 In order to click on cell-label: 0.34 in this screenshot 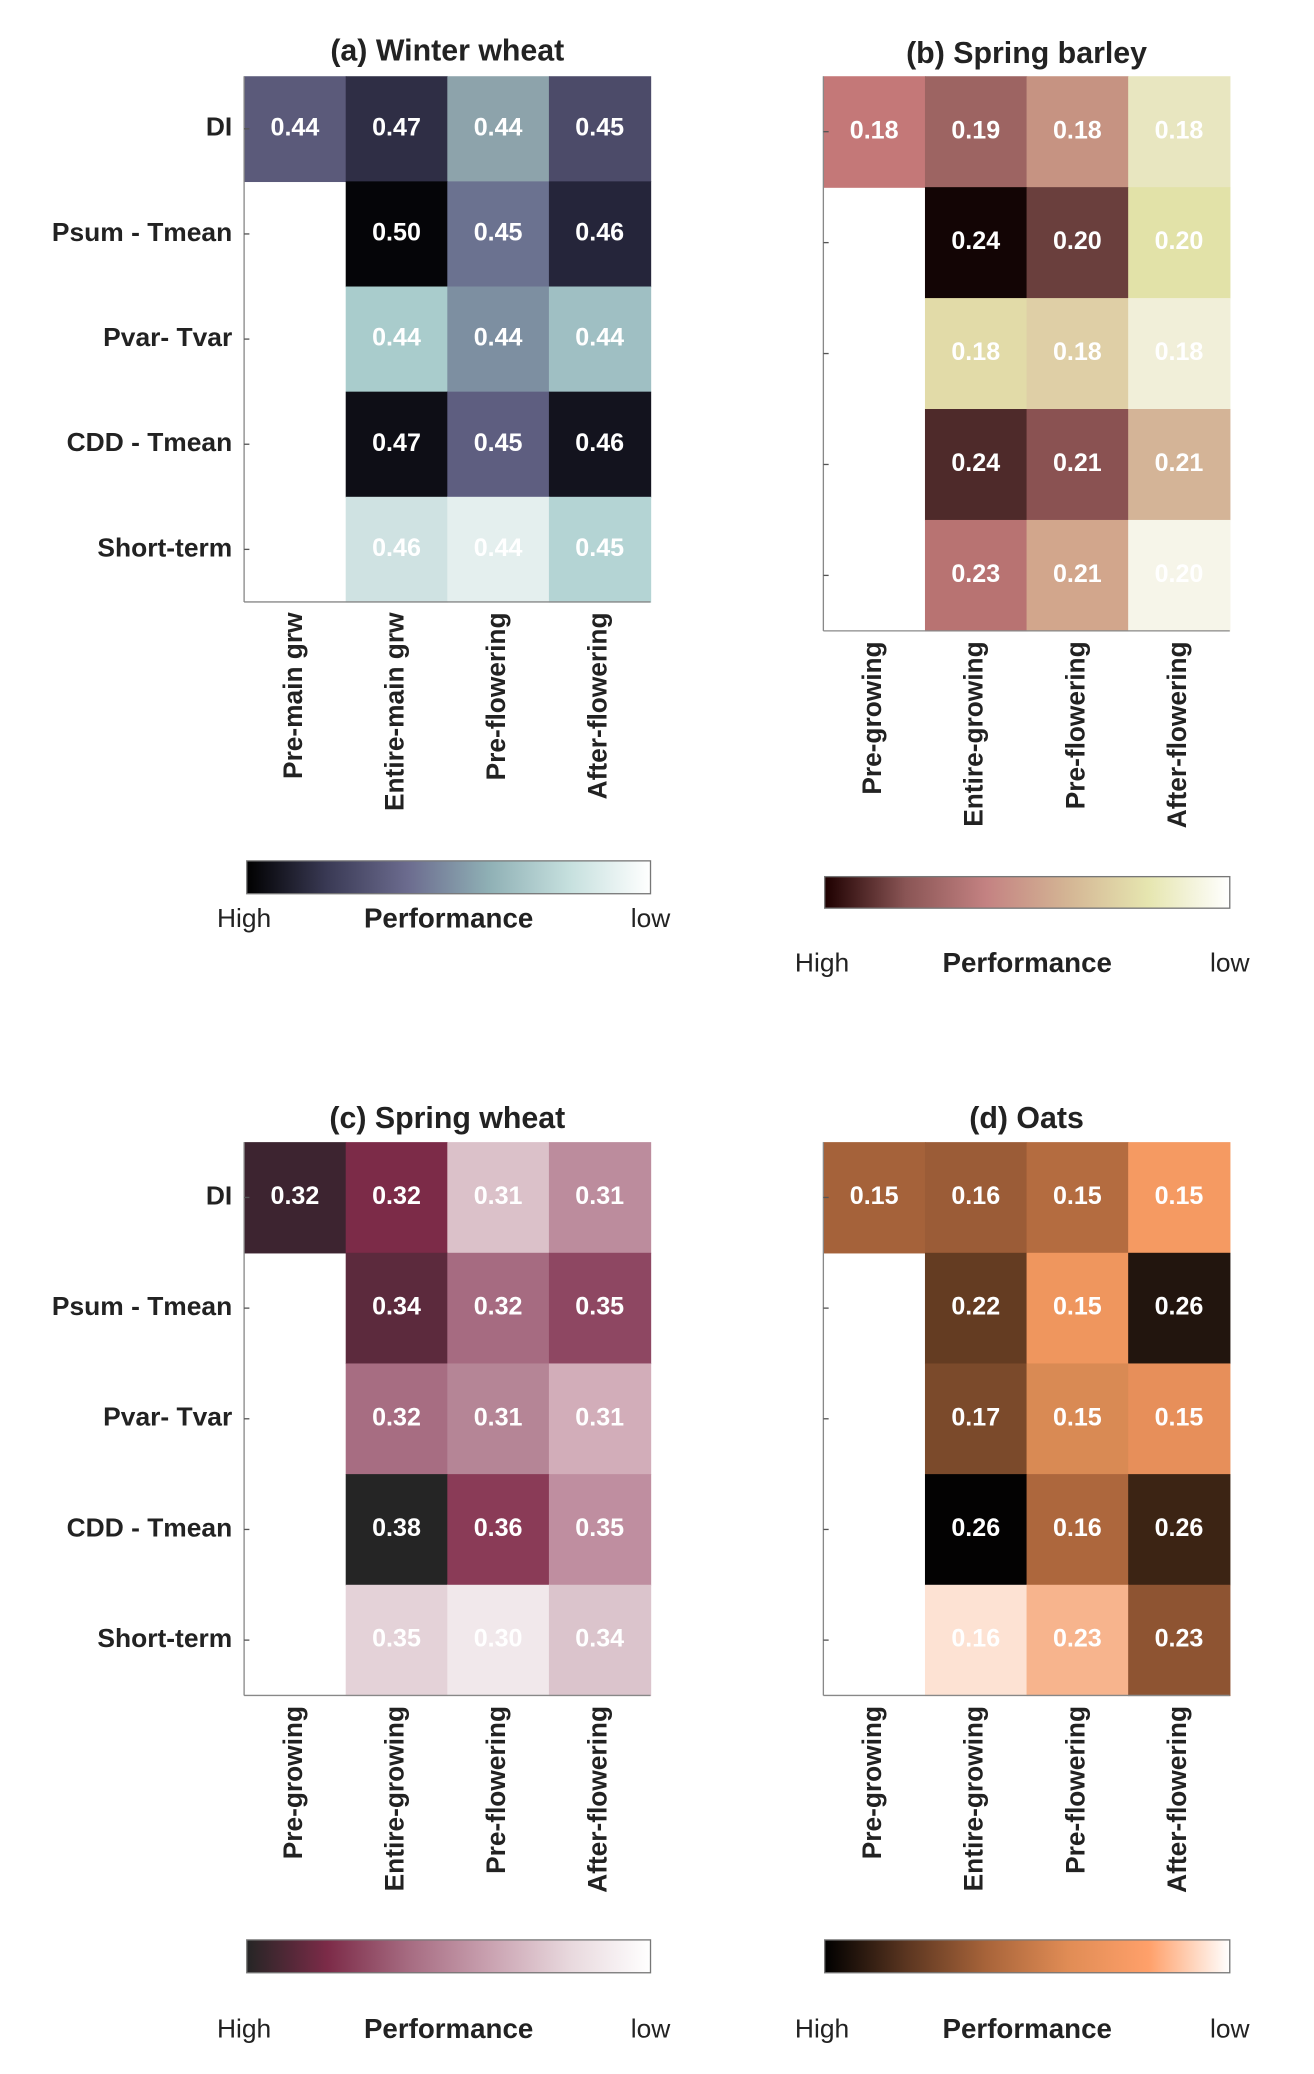, I will do `click(599, 1639)`.